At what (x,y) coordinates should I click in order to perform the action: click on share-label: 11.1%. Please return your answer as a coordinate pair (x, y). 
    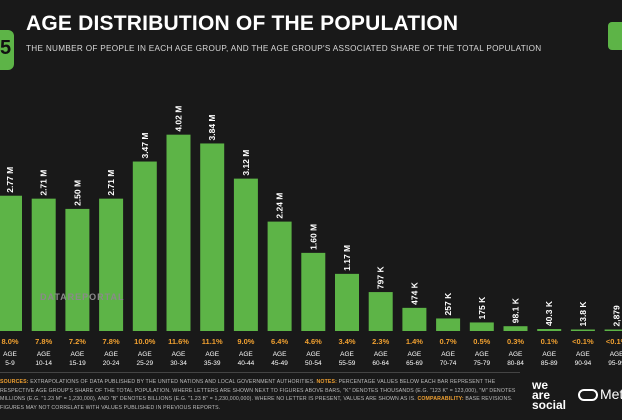
    Looking at the image, I should click on (212, 341).